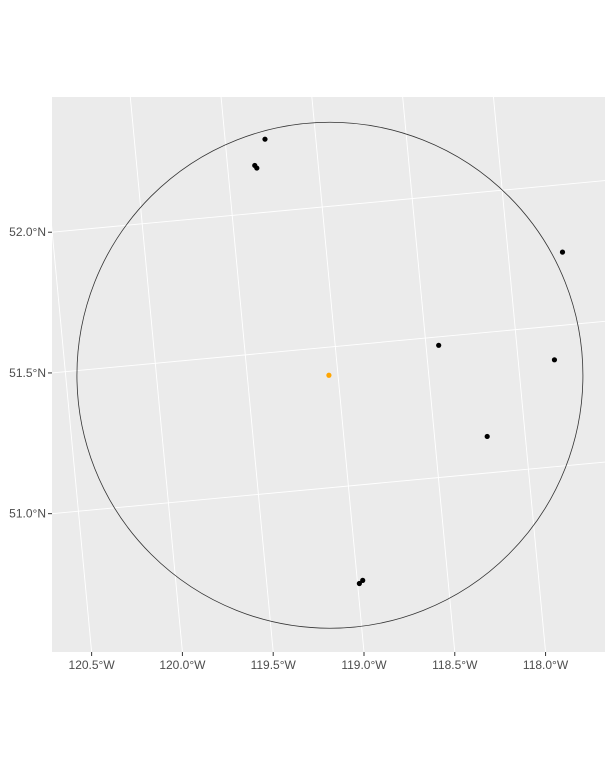 Image resolution: width=615 pixels, height=769 pixels. What do you see at coordinates (27, 232) in the screenshot?
I see `y-tick-label: 52.0°N` at bounding box center [27, 232].